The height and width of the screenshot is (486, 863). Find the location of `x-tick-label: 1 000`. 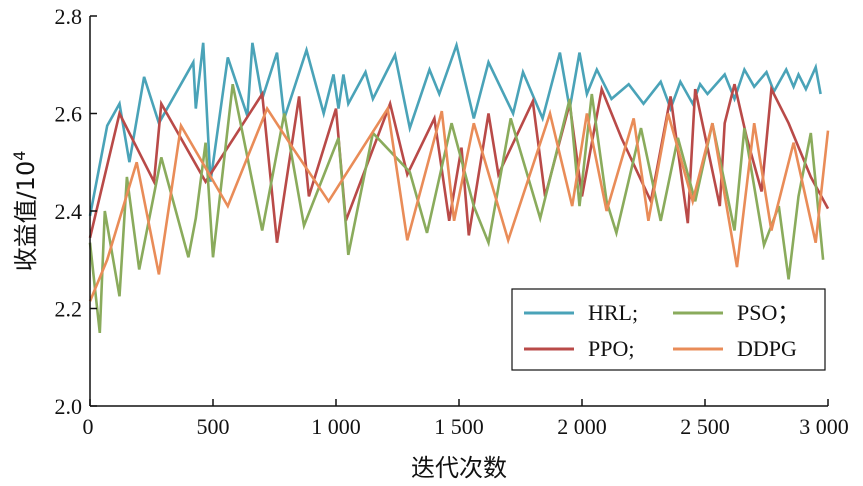

x-tick-label: 1 000 is located at coordinates (336, 426).